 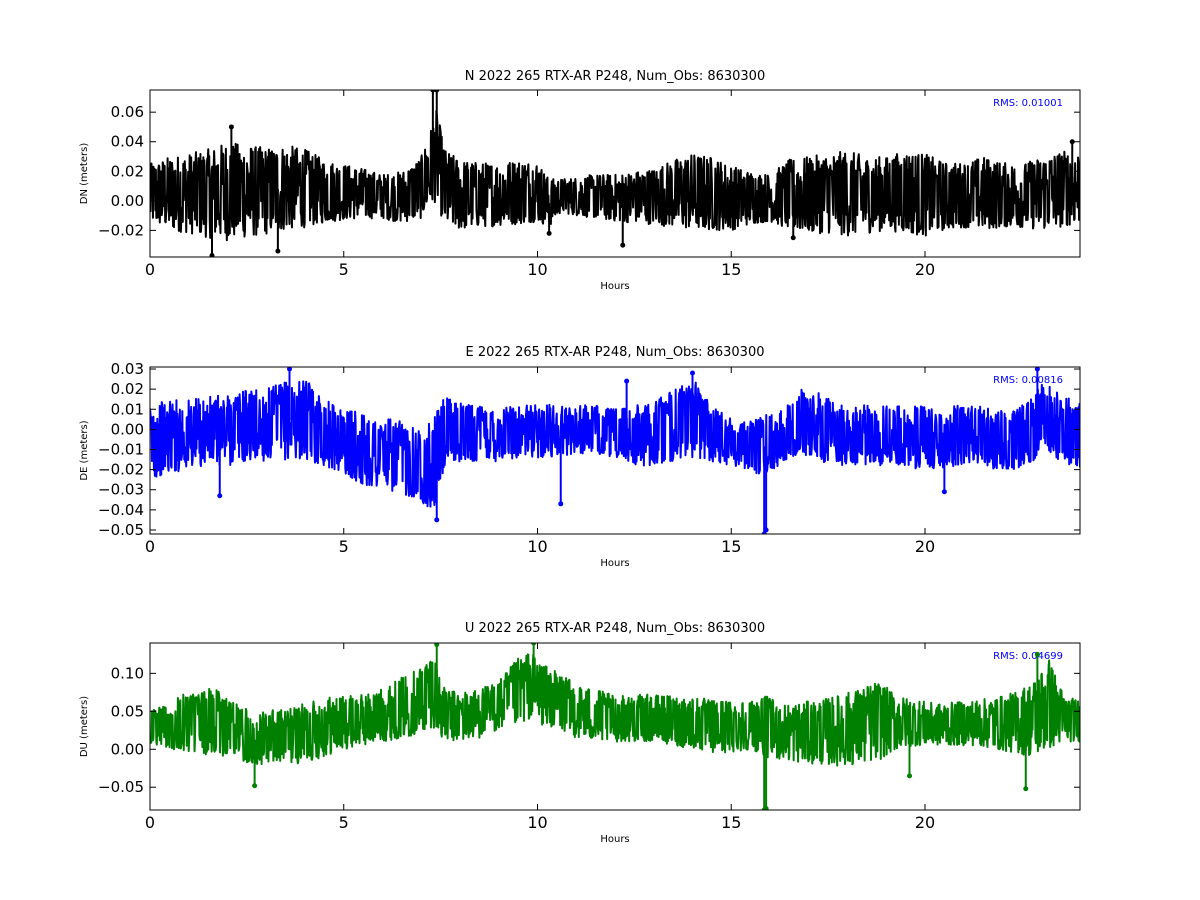 What do you see at coordinates (615, 710) in the screenshot?
I see `u-panel-trace` at bounding box center [615, 710].